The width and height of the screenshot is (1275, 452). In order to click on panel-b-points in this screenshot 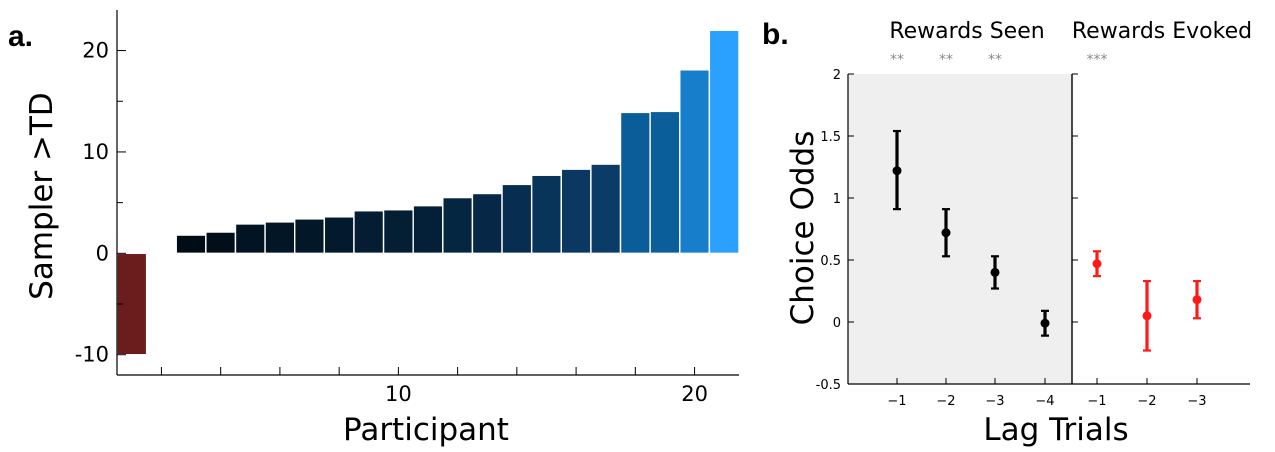, I will do `click(1047, 240)`.